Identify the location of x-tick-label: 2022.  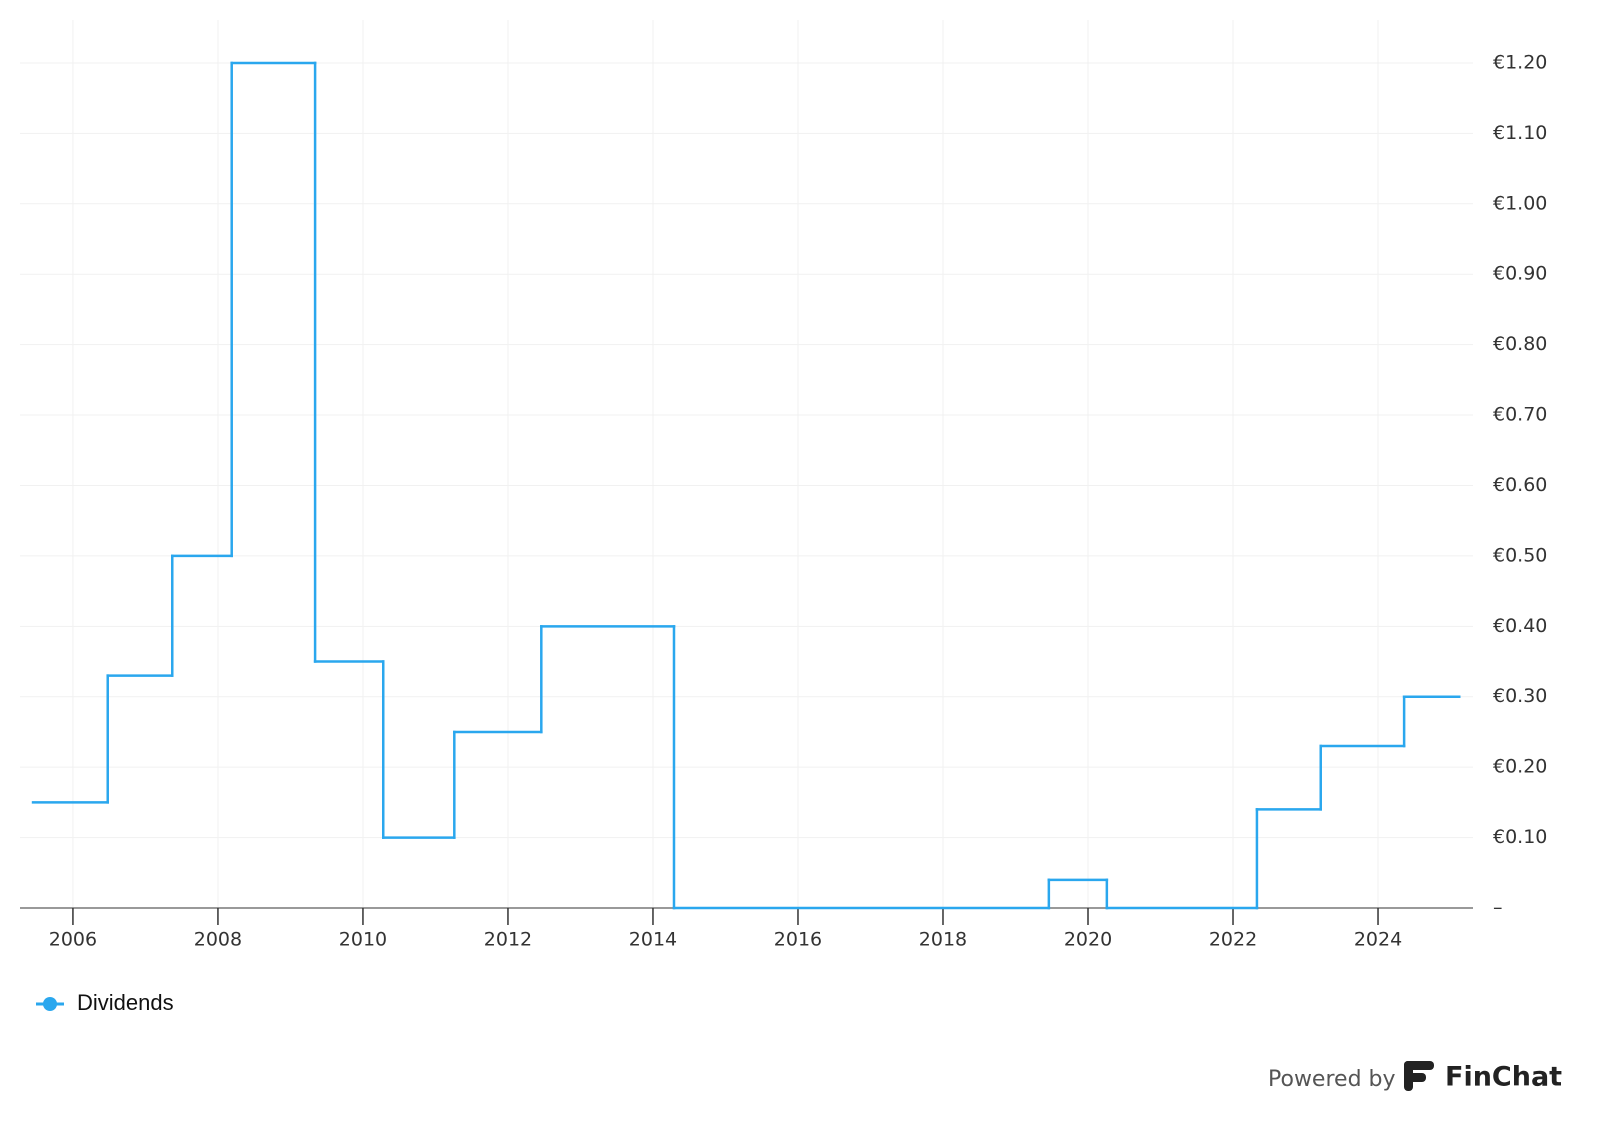
(1233, 940).